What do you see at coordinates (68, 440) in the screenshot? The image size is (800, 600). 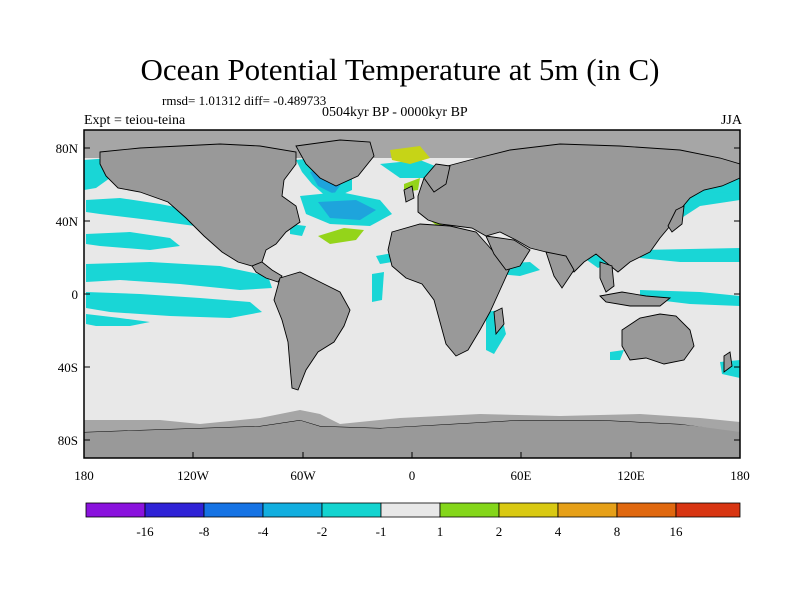 I see `lat-label-80s: 80S` at bounding box center [68, 440].